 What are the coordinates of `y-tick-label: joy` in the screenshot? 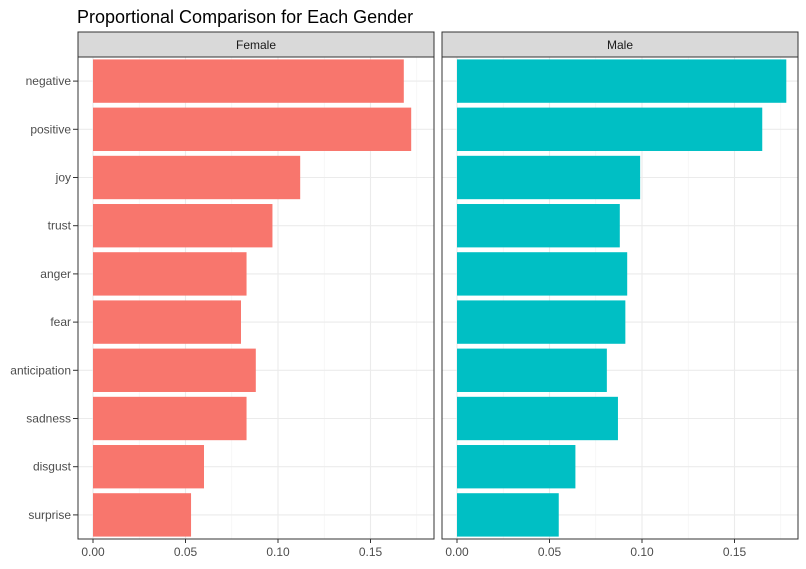 It's located at (63, 178).